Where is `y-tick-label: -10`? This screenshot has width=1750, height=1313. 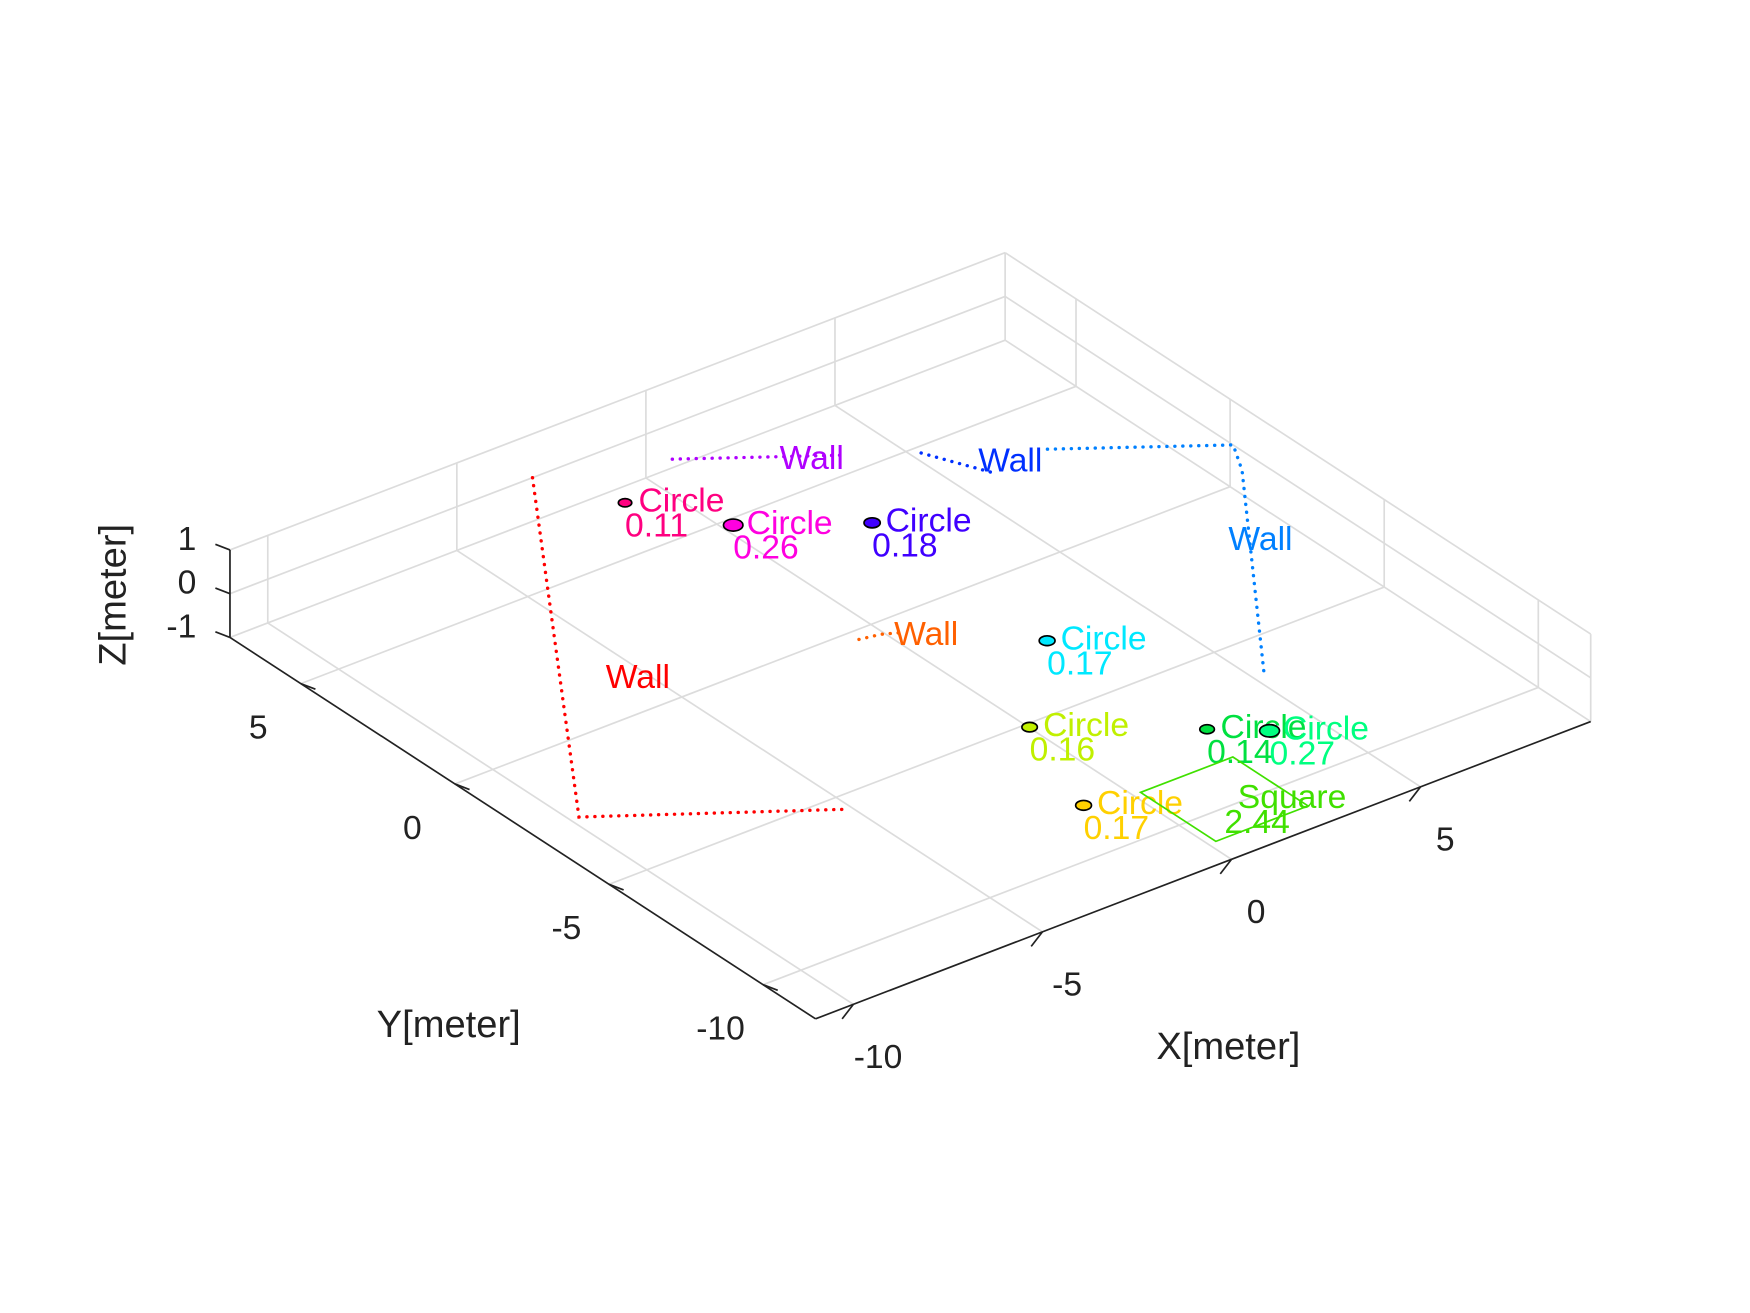 y-tick-label: -10 is located at coordinates (720, 1029).